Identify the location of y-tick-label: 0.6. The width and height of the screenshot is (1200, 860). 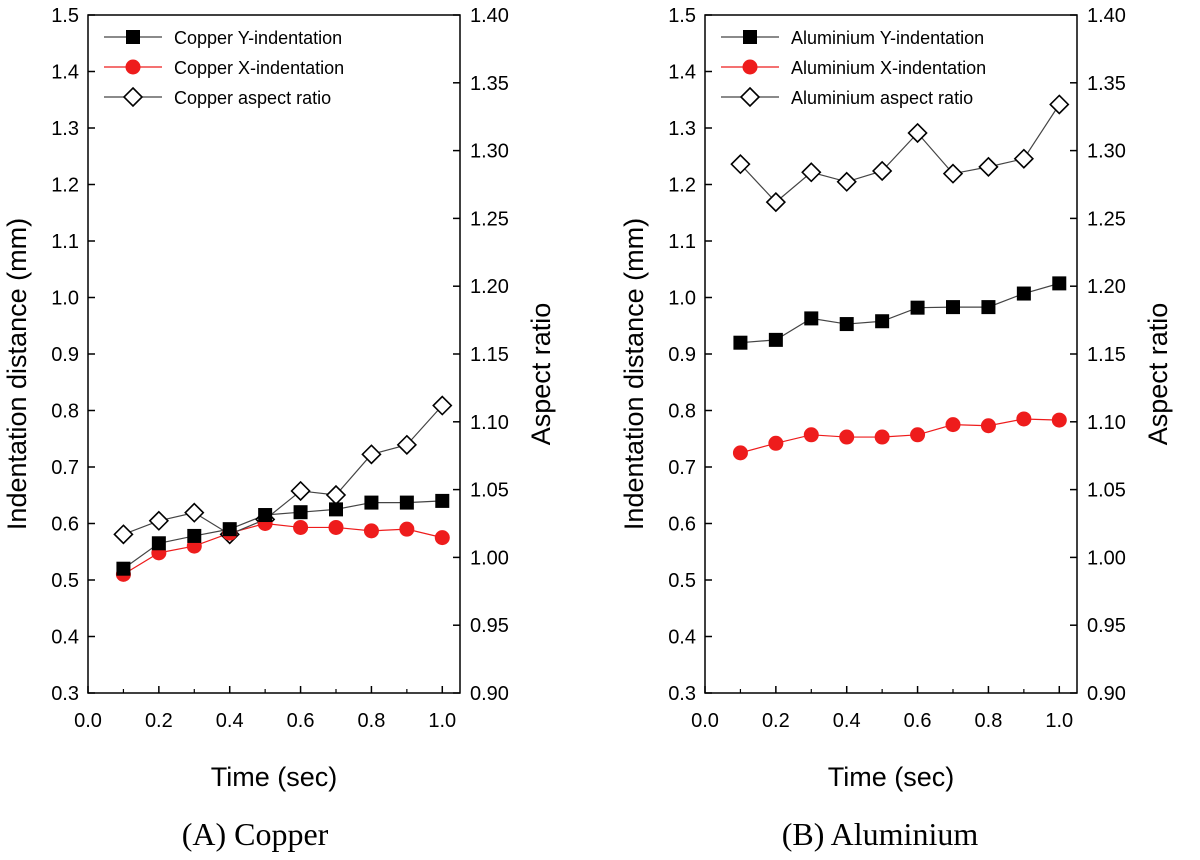
(65, 525).